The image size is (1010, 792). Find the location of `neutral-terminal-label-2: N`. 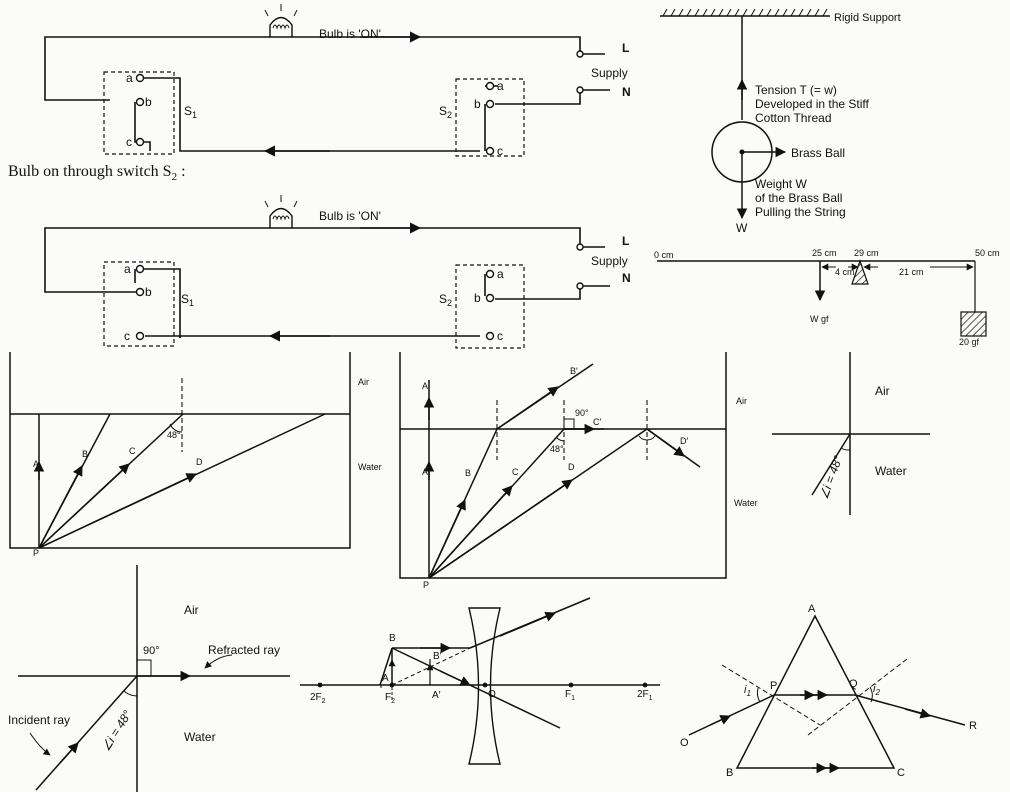

neutral-terminal-label-2: N is located at coordinates (626, 278).